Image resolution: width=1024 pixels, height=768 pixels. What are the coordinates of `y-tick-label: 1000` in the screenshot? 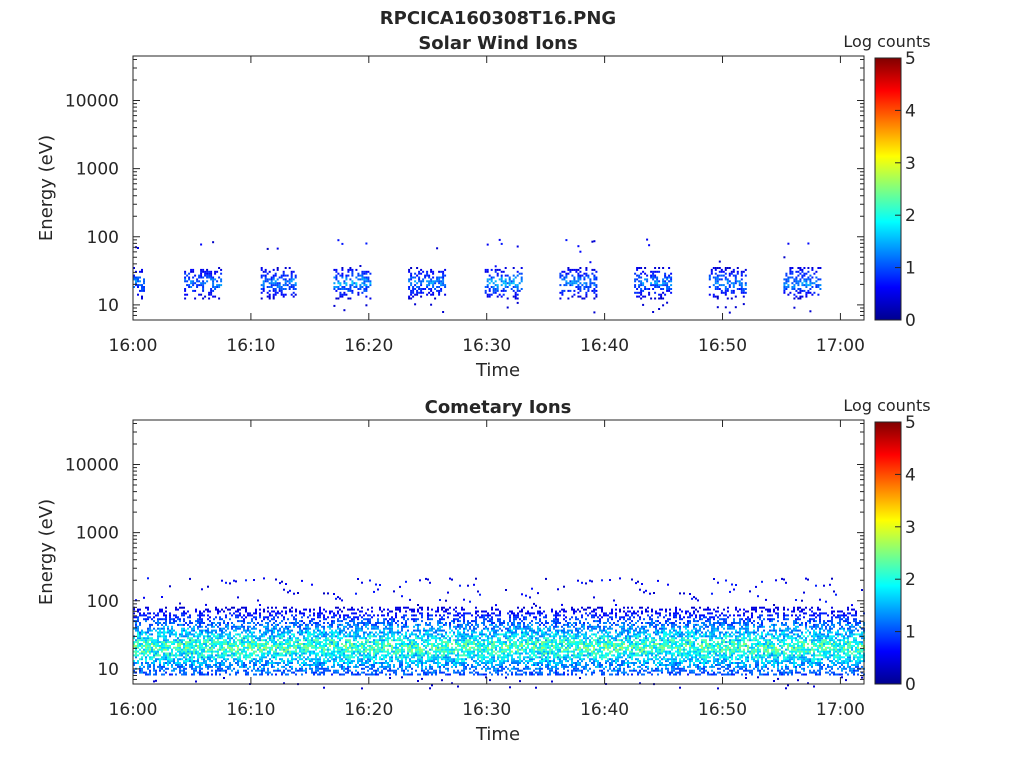 It's located at (97, 170).